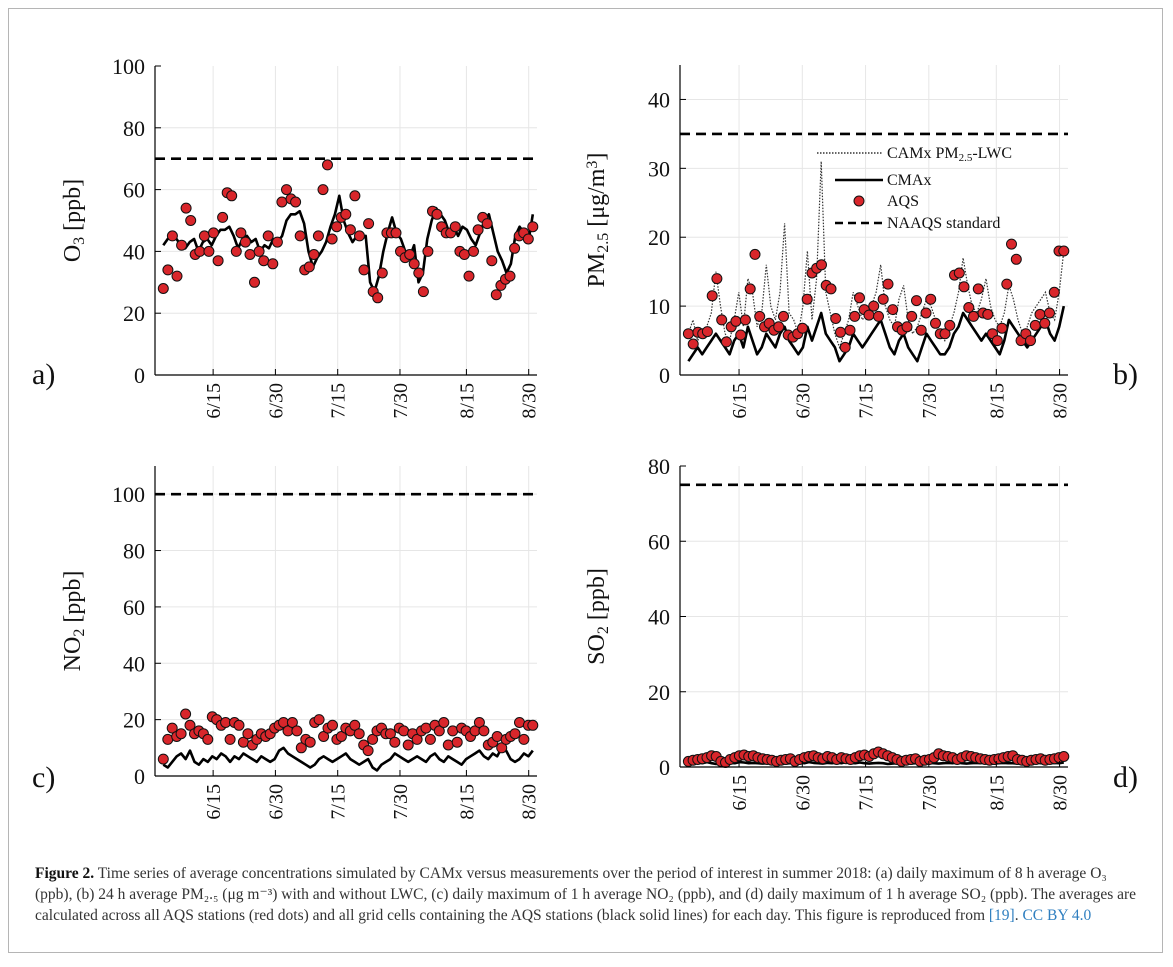  What do you see at coordinates (1001, 915) in the screenshot?
I see `caption-reference-link: [19]` at bounding box center [1001, 915].